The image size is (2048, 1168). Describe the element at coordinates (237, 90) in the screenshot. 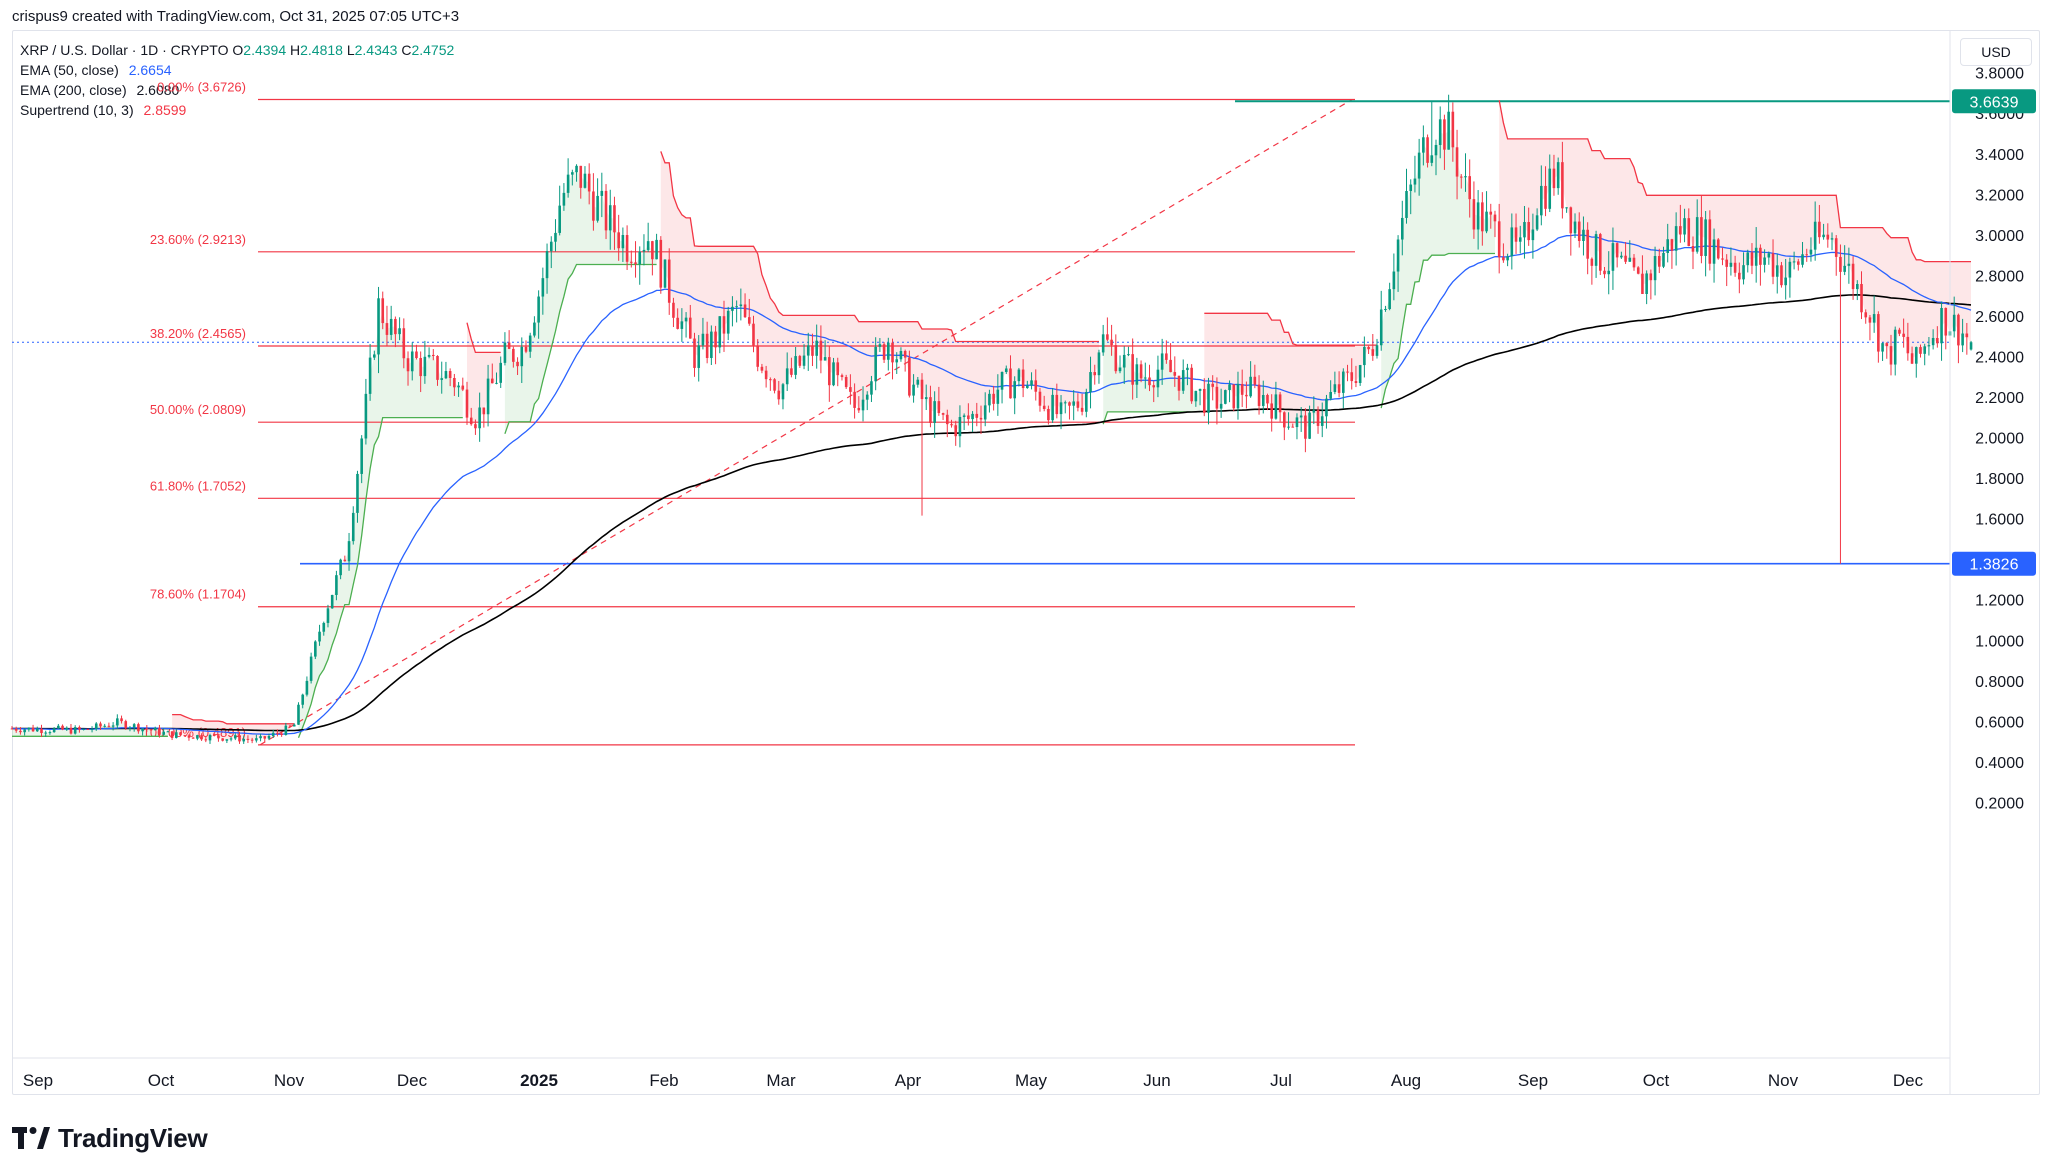

I see `legend-ema200-row: EMA (200, close) 2.6080` at that location.